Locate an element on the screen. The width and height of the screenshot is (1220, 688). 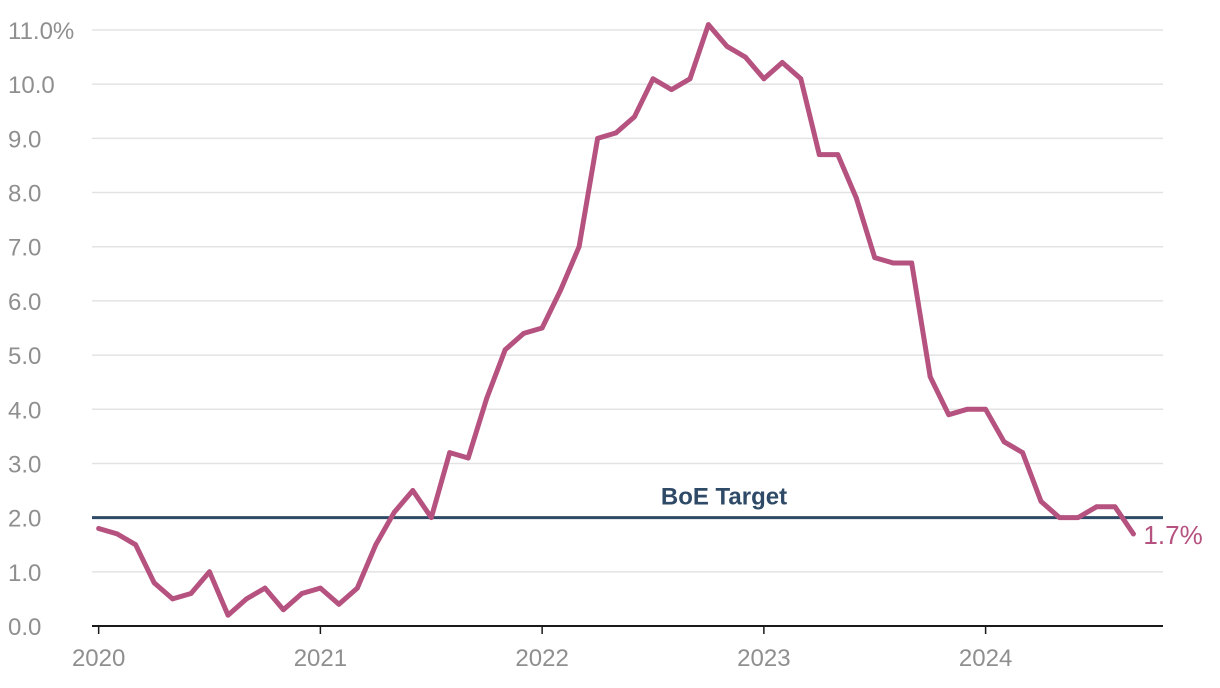
y-tick-label: 8.0 is located at coordinates (24, 194).